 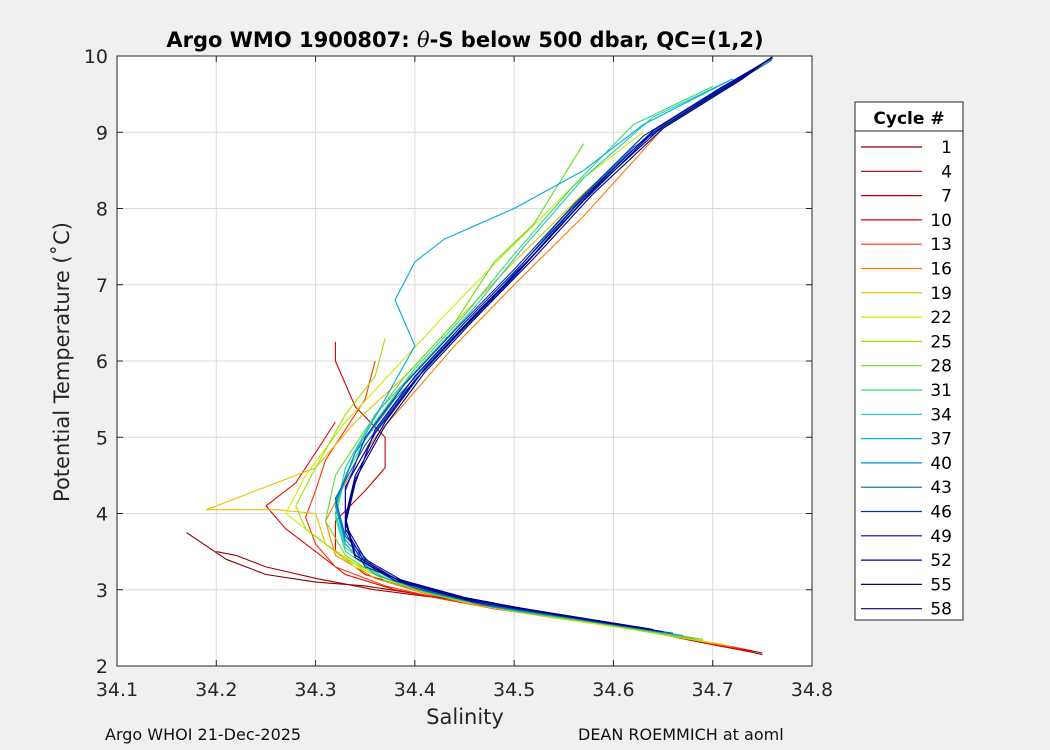 What do you see at coordinates (713, 690) in the screenshot?
I see `x-tick-label: 34.7` at bounding box center [713, 690].